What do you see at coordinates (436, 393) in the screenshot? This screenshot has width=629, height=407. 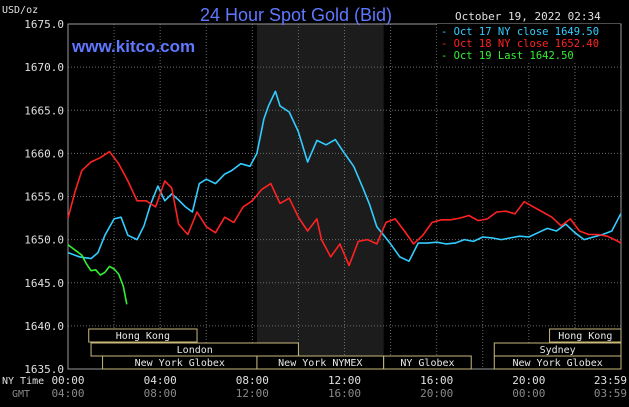 I see `x-tick-label-gmt: 20:00` at bounding box center [436, 393].